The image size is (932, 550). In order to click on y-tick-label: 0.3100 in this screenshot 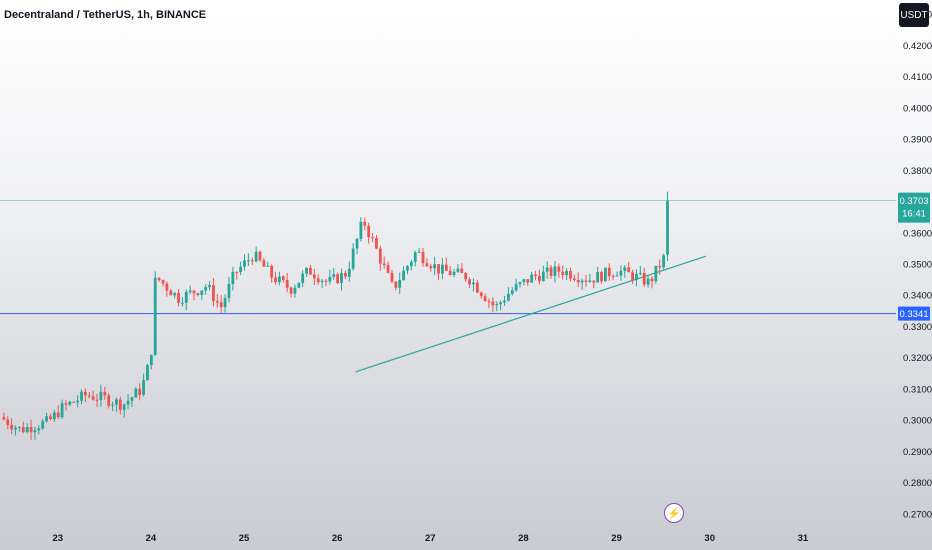, I will do `click(917, 389)`.